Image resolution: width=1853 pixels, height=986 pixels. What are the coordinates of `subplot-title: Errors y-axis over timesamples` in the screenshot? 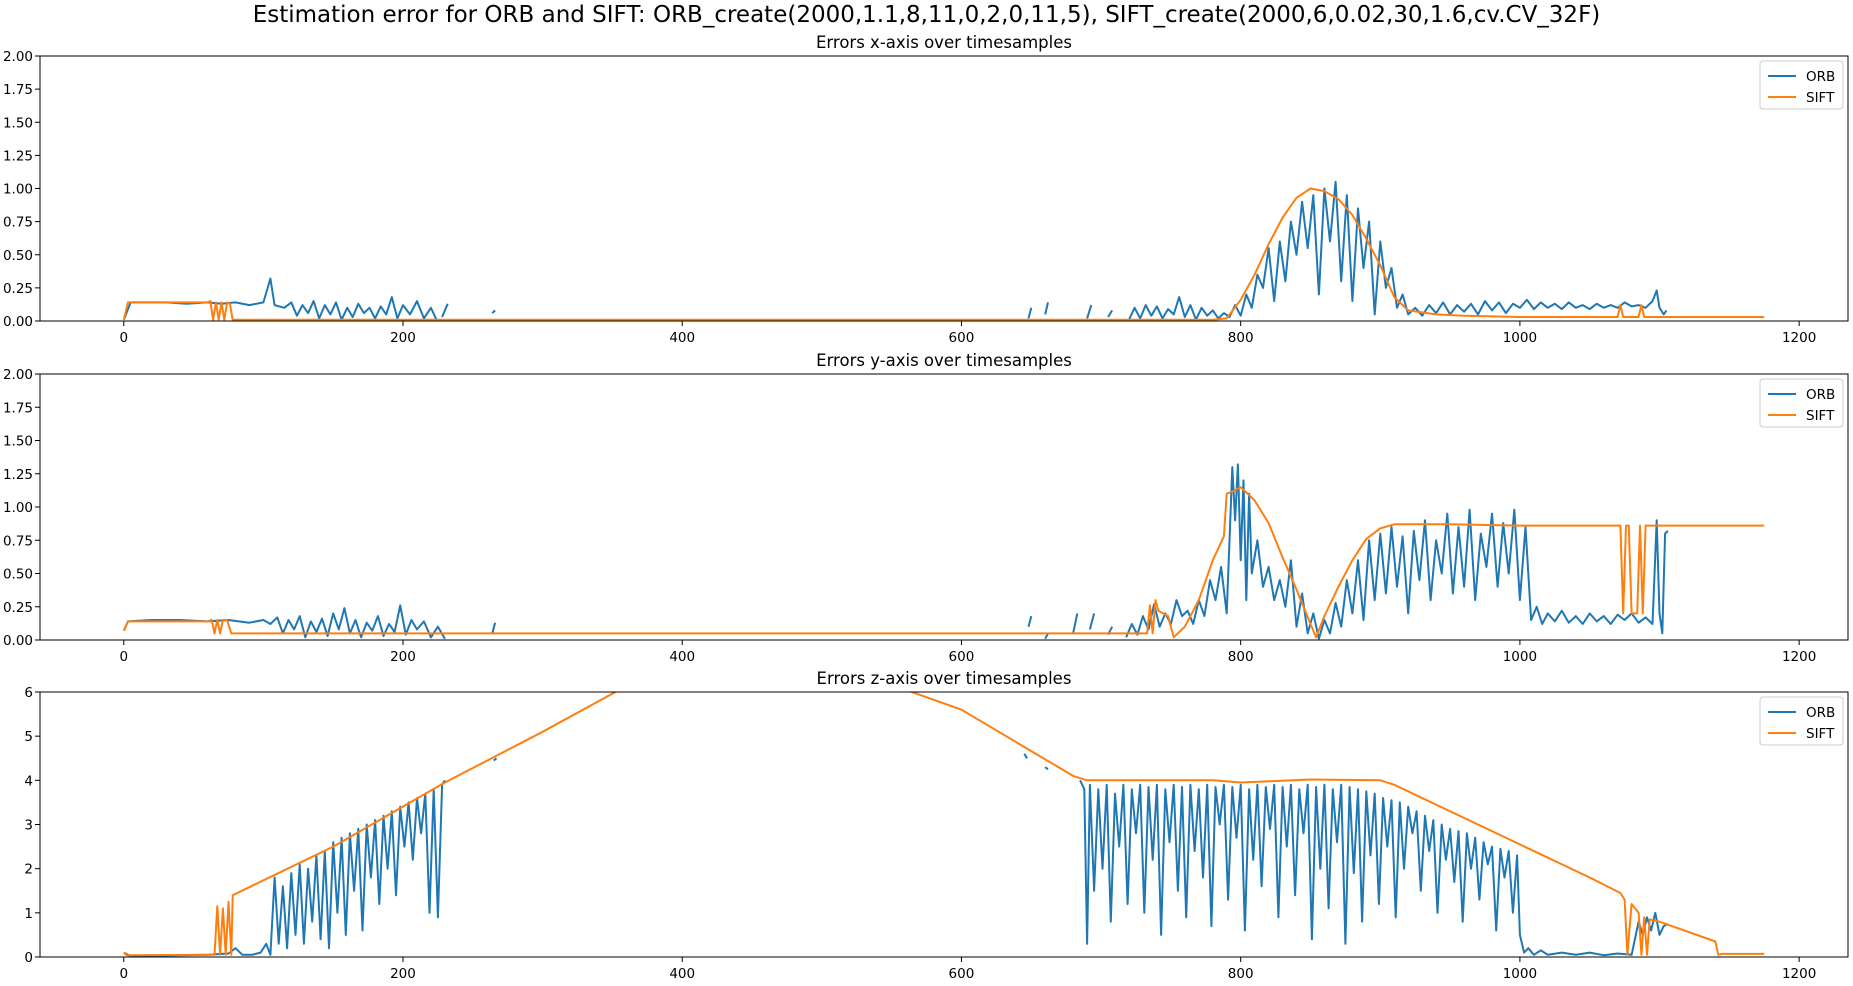 It's located at (944, 360).